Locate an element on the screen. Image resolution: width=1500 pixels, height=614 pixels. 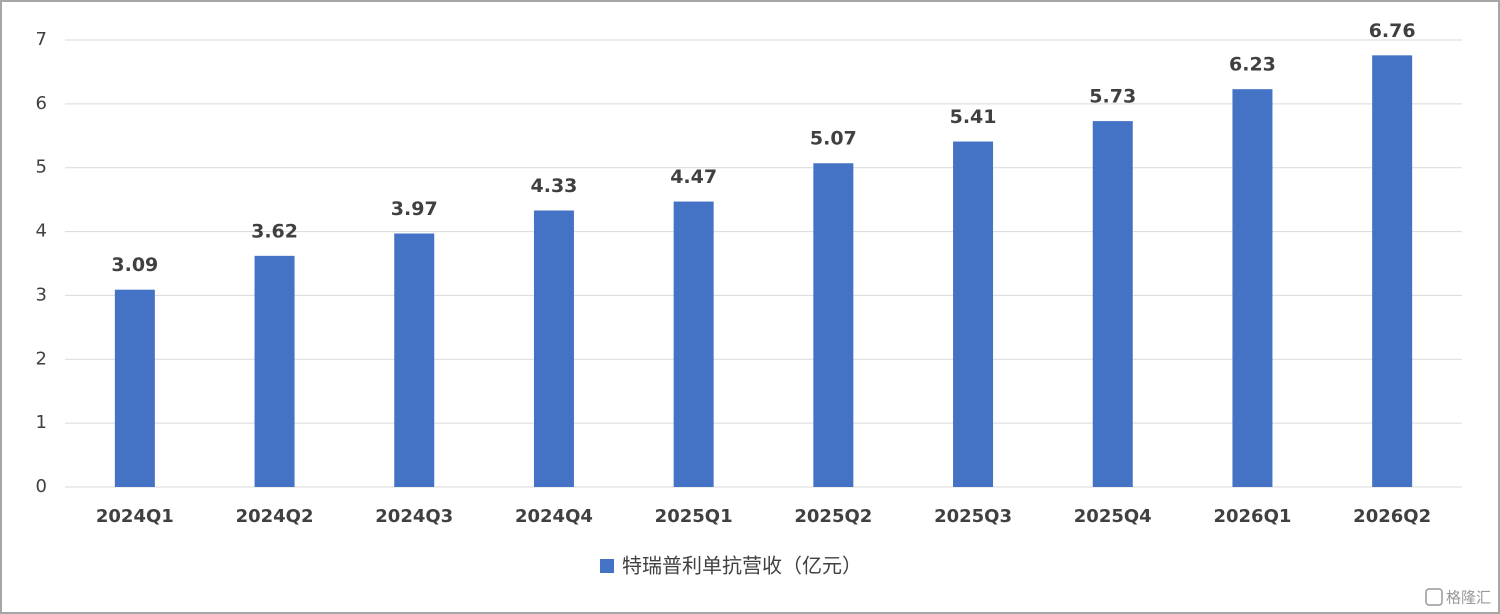
data-label: 4.47 is located at coordinates (693, 177).